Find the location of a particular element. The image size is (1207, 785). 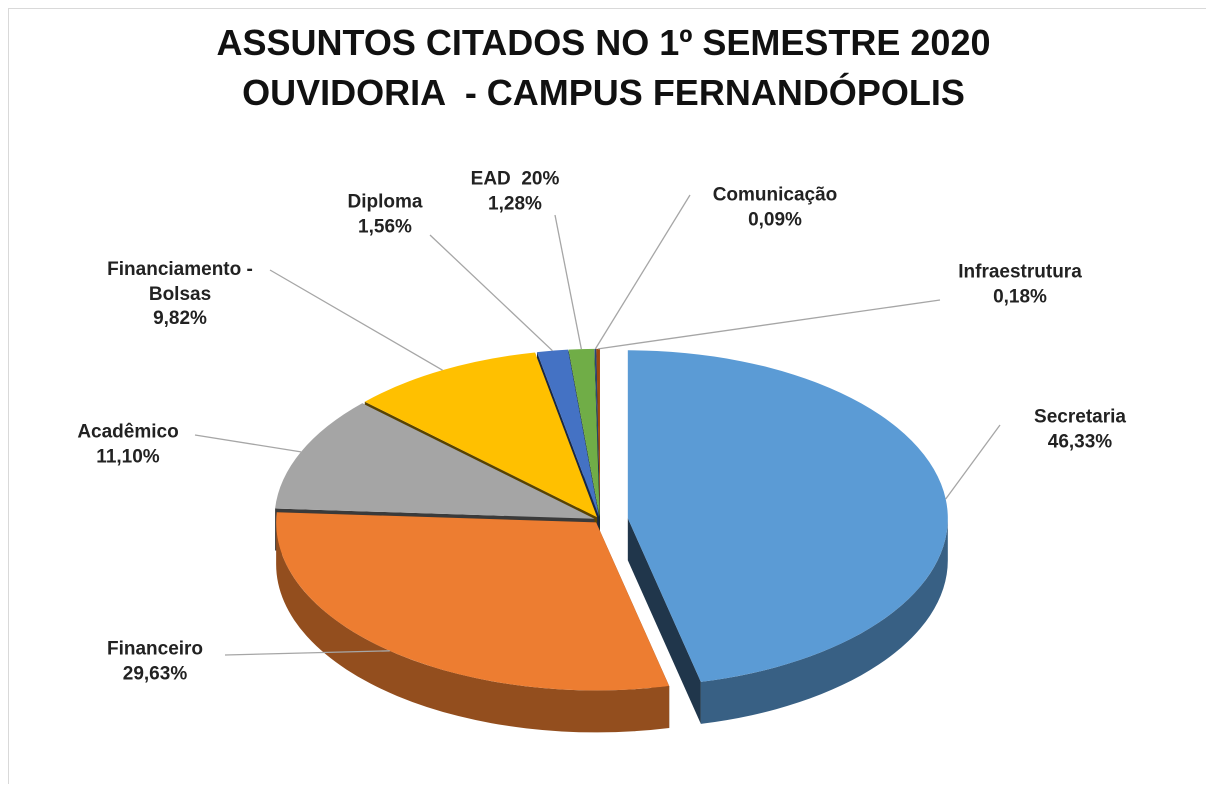

label-value: 1,28% is located at coordinates (515, 203).